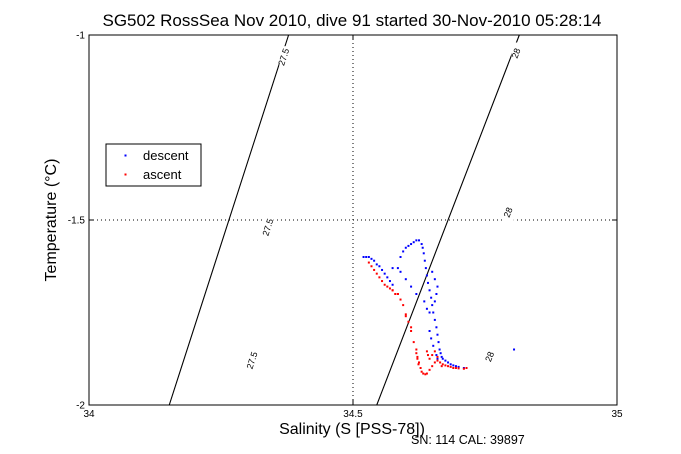  What do you see at coordinates (80, 406) in the screenshot?
I see `y-tick-label: -2` at bounding box center [80, 406].